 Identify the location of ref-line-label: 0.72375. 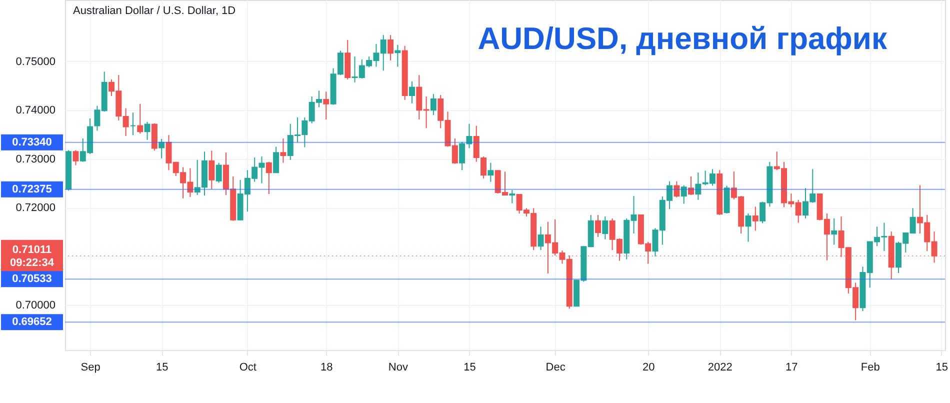
(32, 189).